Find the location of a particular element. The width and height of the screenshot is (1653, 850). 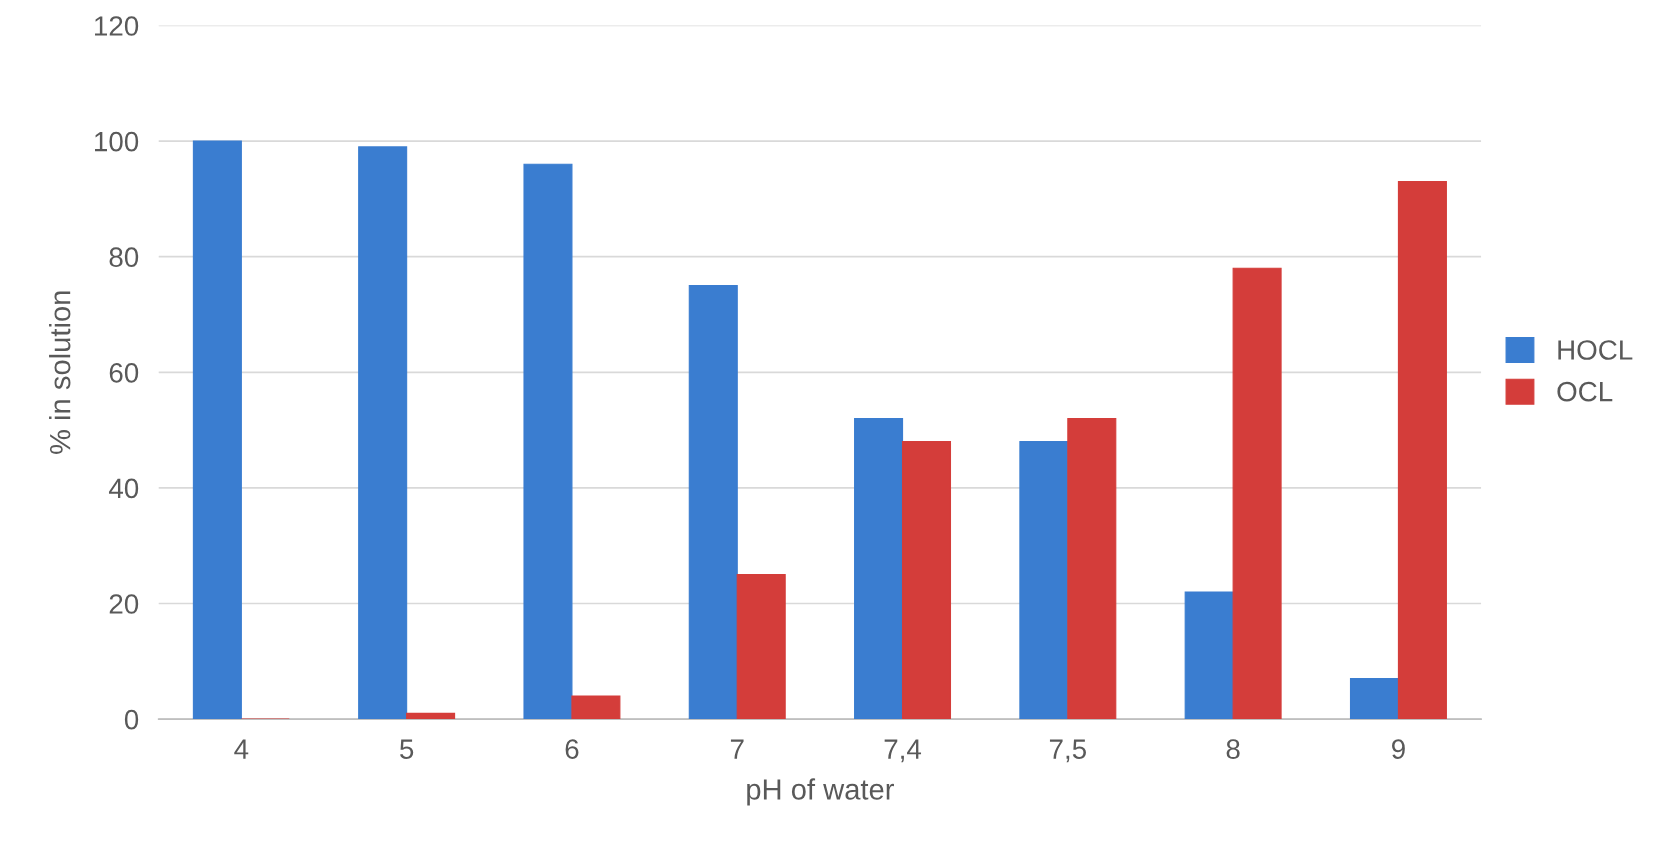

legend-label: OCL is located at coordinates (1585, 391).